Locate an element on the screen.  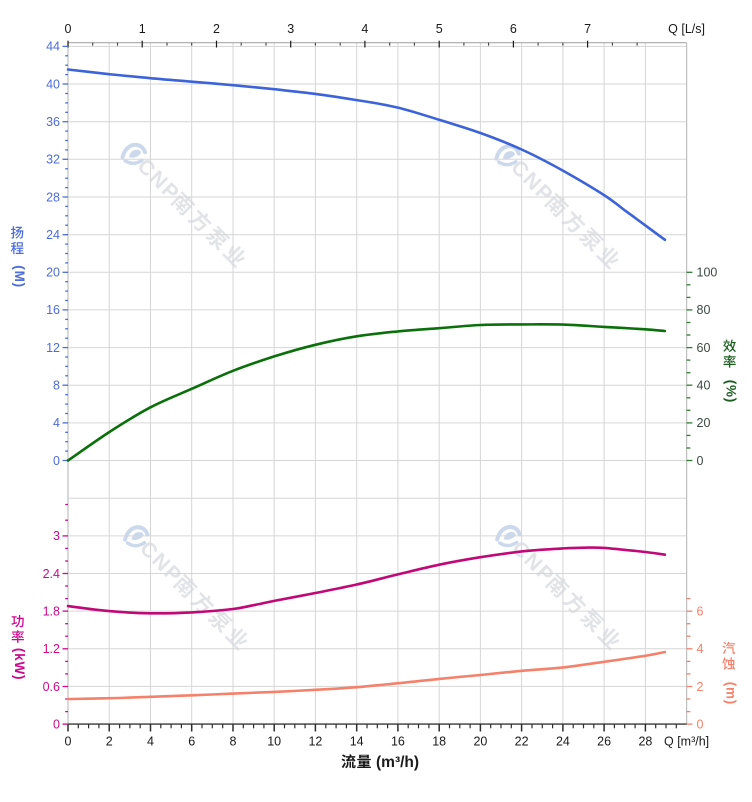
svg-text: (M) is located at coordinates (19, 276).